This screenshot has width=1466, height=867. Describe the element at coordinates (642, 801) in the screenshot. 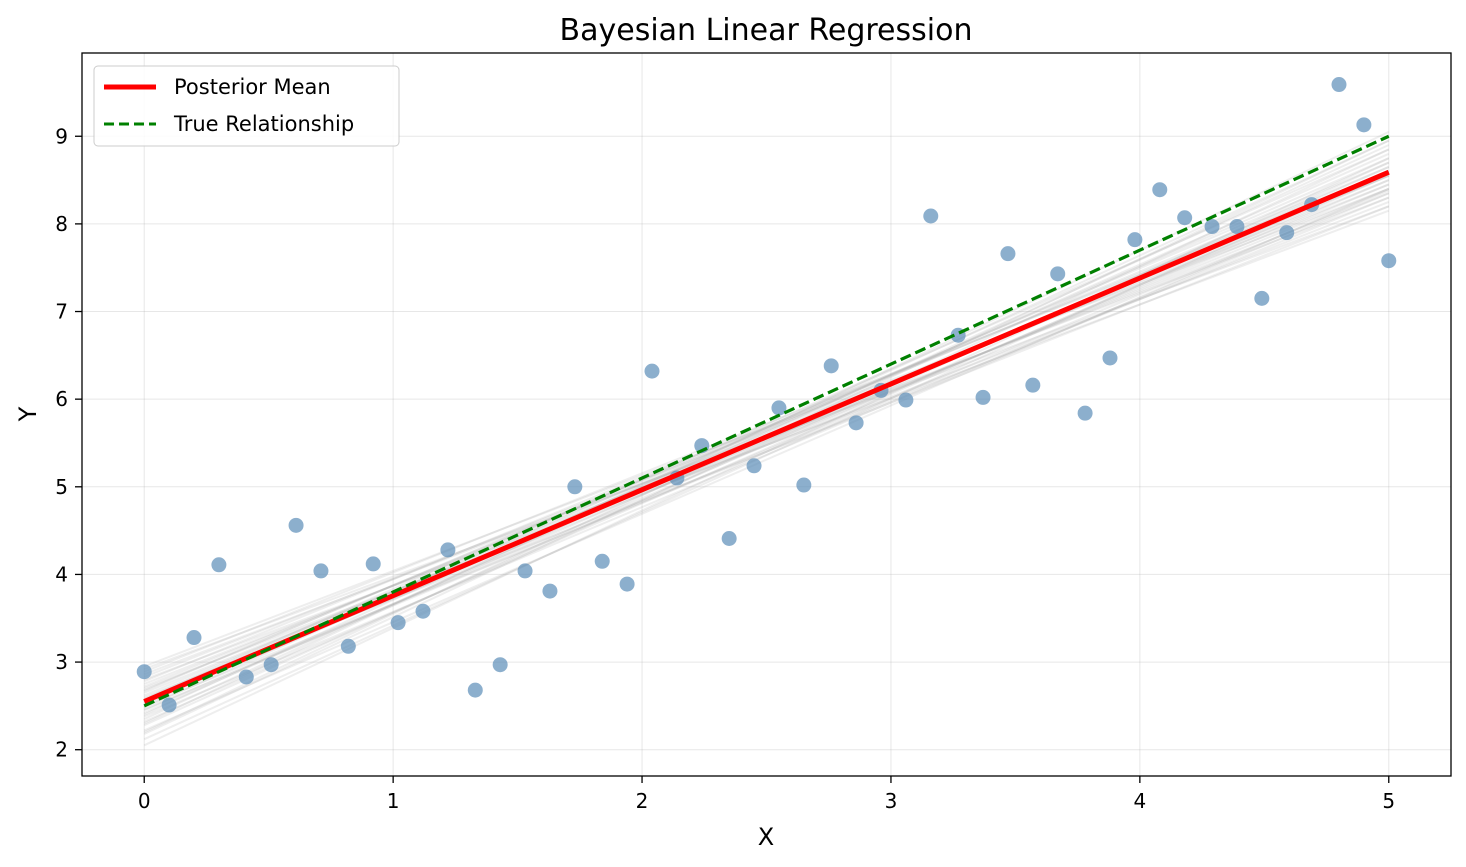

I see `x-tick-label: 2` at that location.